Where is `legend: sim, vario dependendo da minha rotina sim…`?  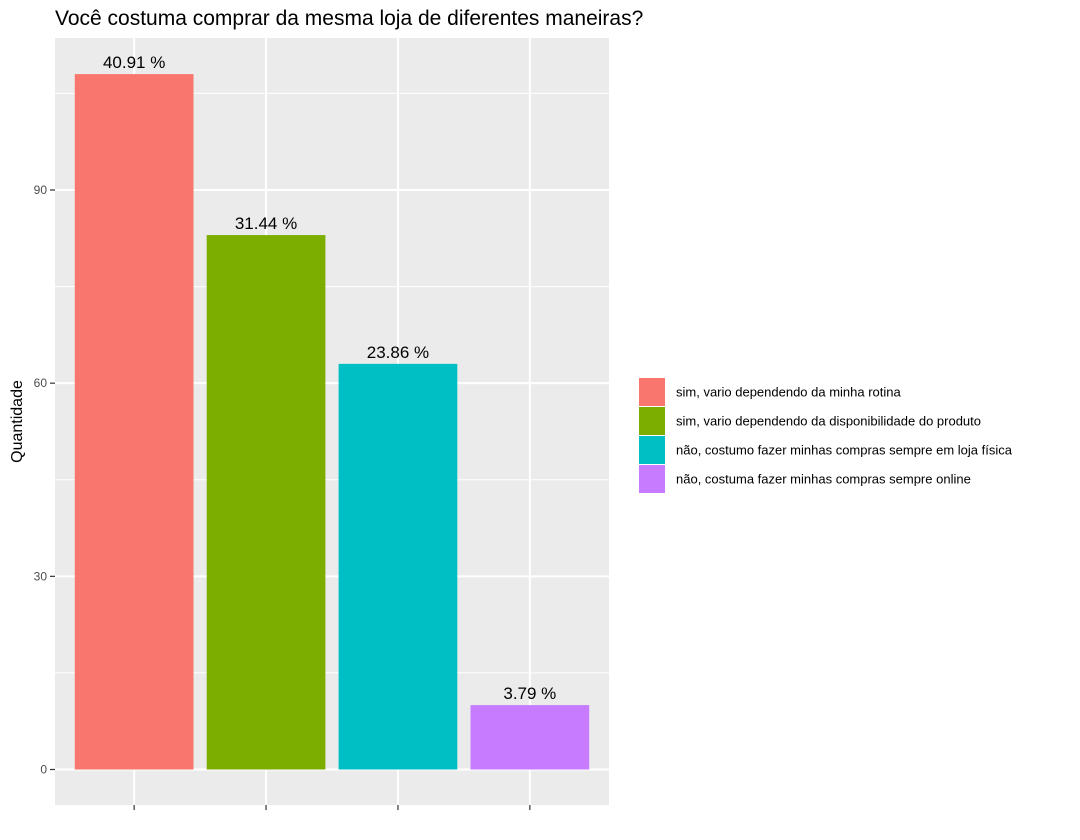 legend: sim, vario dependendo da minha rotina sim… is located at coordinates (826, 435).